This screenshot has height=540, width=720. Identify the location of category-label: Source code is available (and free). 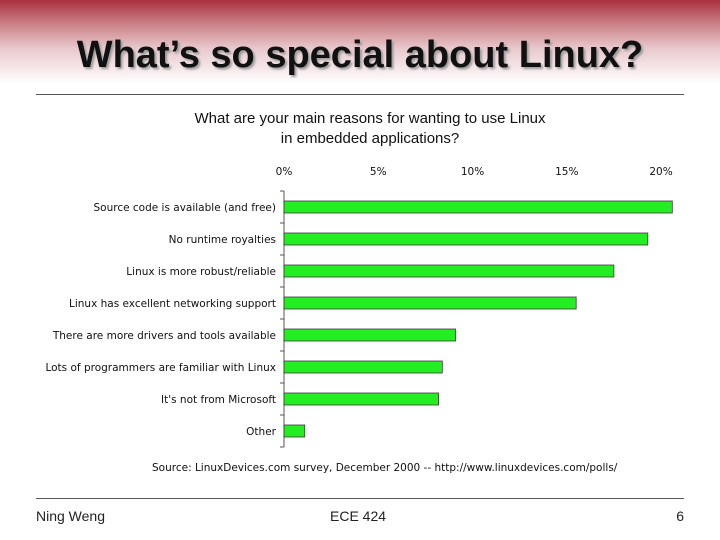
(184, 208).